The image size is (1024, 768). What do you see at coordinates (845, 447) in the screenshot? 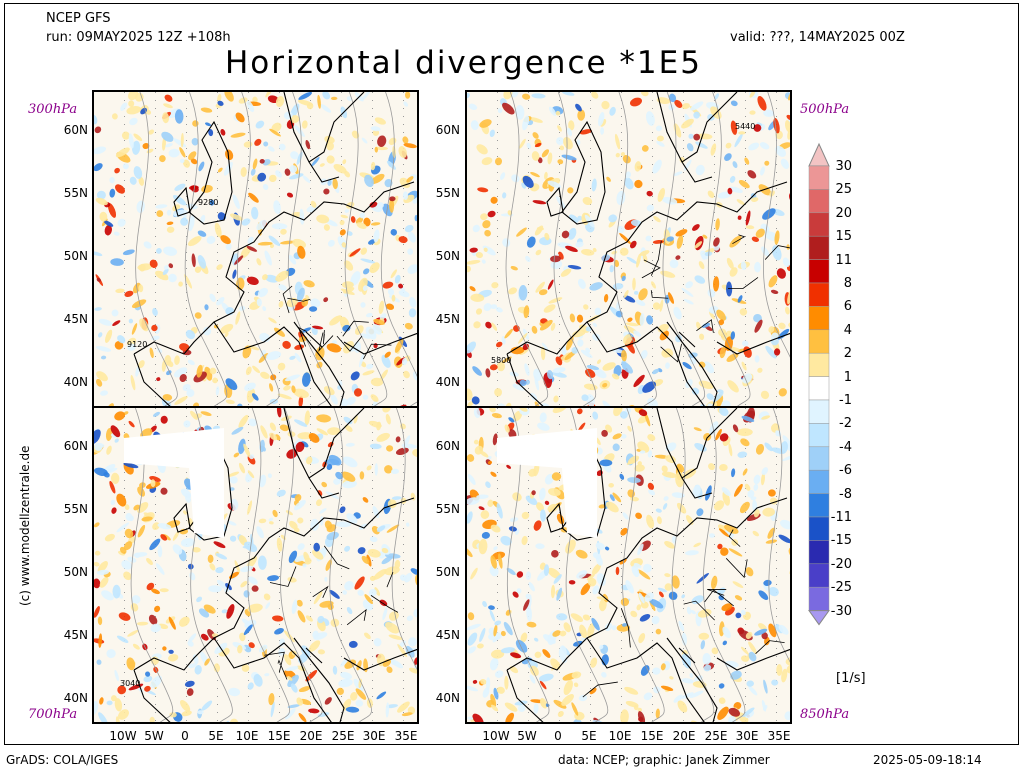
I see `colorbar-label: -4` at bounding box center [845, 447].